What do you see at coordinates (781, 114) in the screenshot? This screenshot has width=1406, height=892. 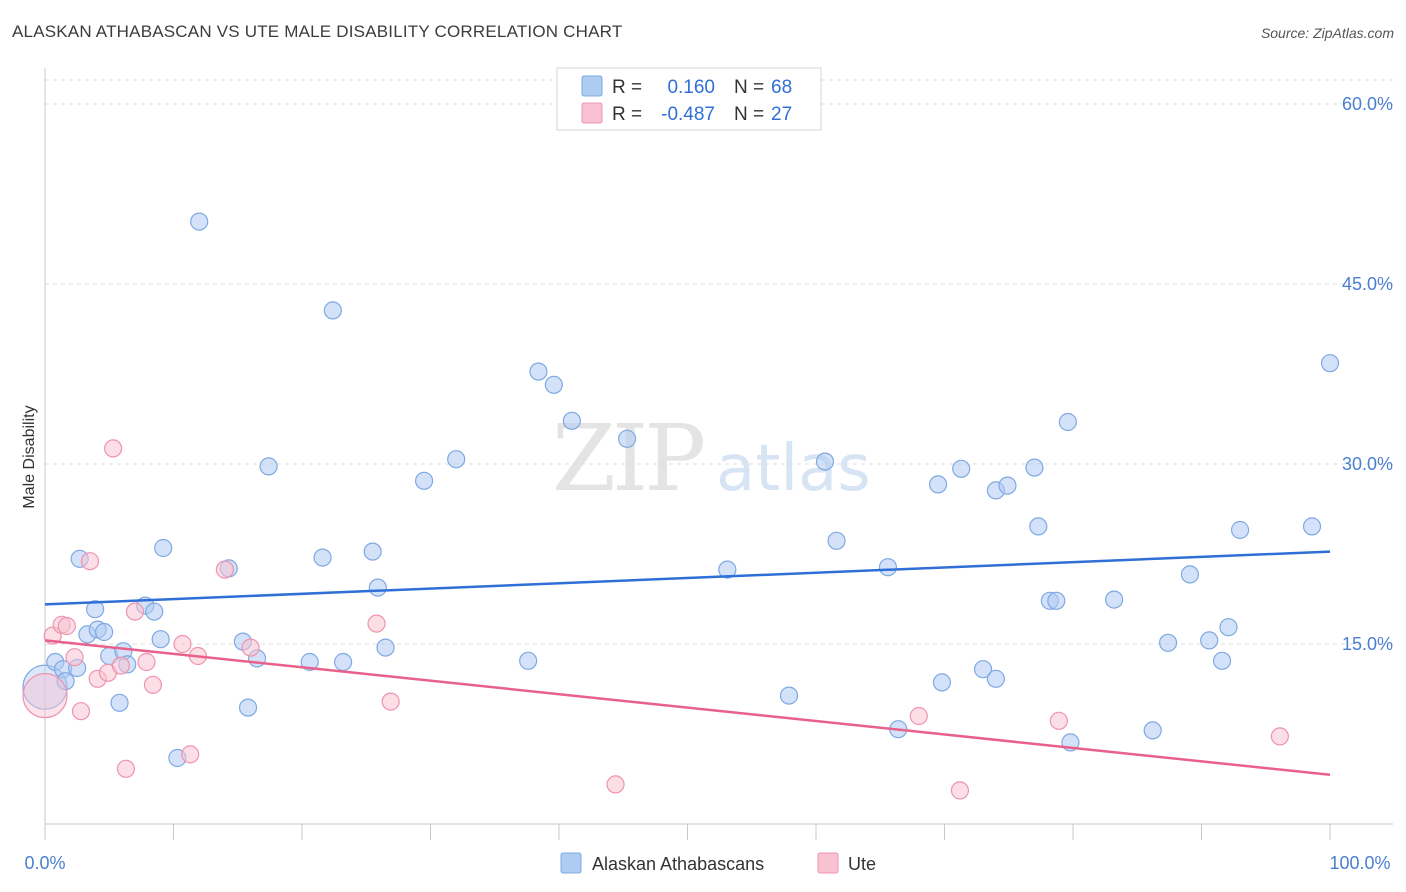 I see `stats-legend-n-value-2: 27` at bounding box center [781, 114].